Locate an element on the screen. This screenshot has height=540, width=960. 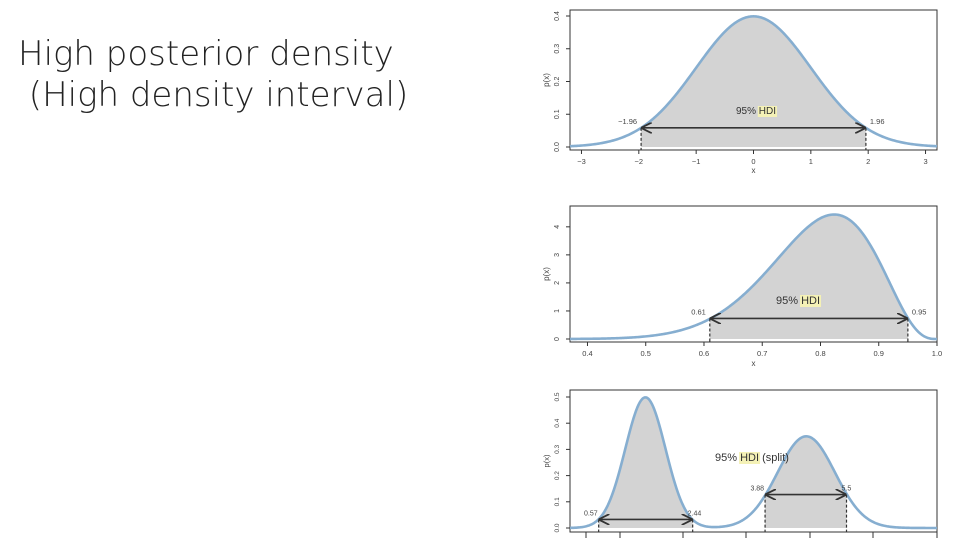
hdi-upper-label: 2.44 is located at coordinates (695, 513).